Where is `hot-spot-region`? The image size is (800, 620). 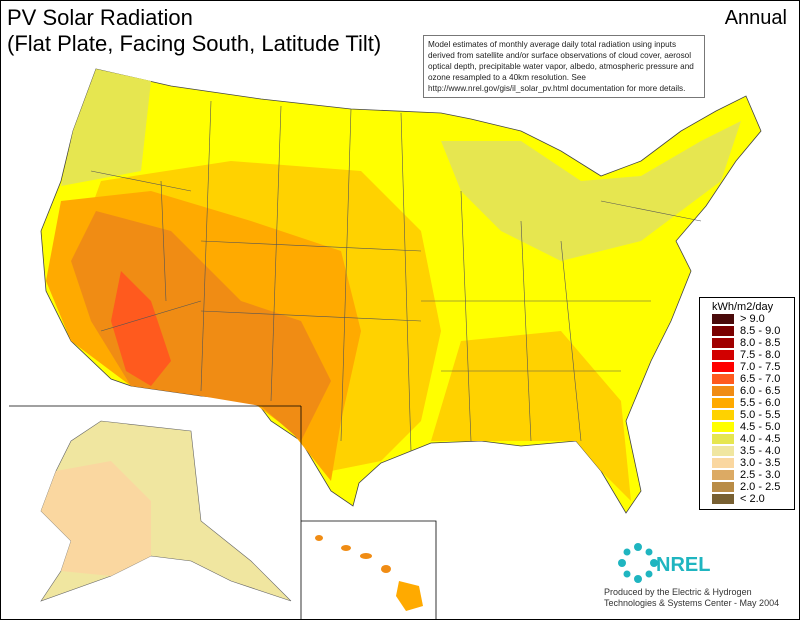
hot-spot-region is located at coordinates (141, 328).